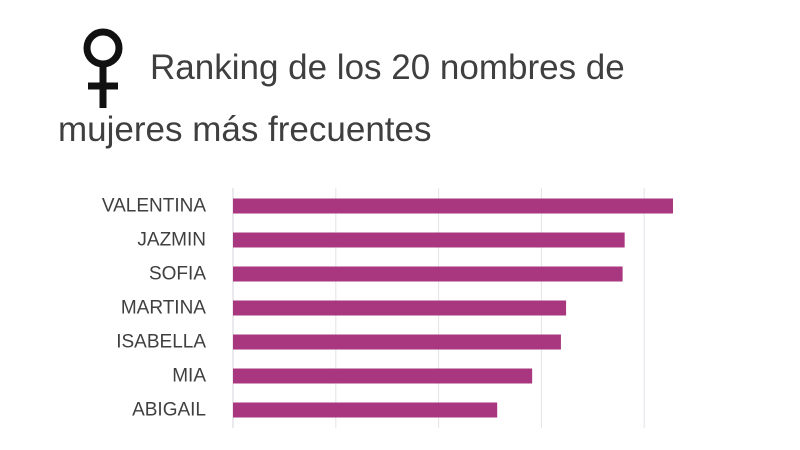 The width and height of the screenshot is (800, 450). I want to click on category-label-abigail: ABIGAIL, so click(169, 410).